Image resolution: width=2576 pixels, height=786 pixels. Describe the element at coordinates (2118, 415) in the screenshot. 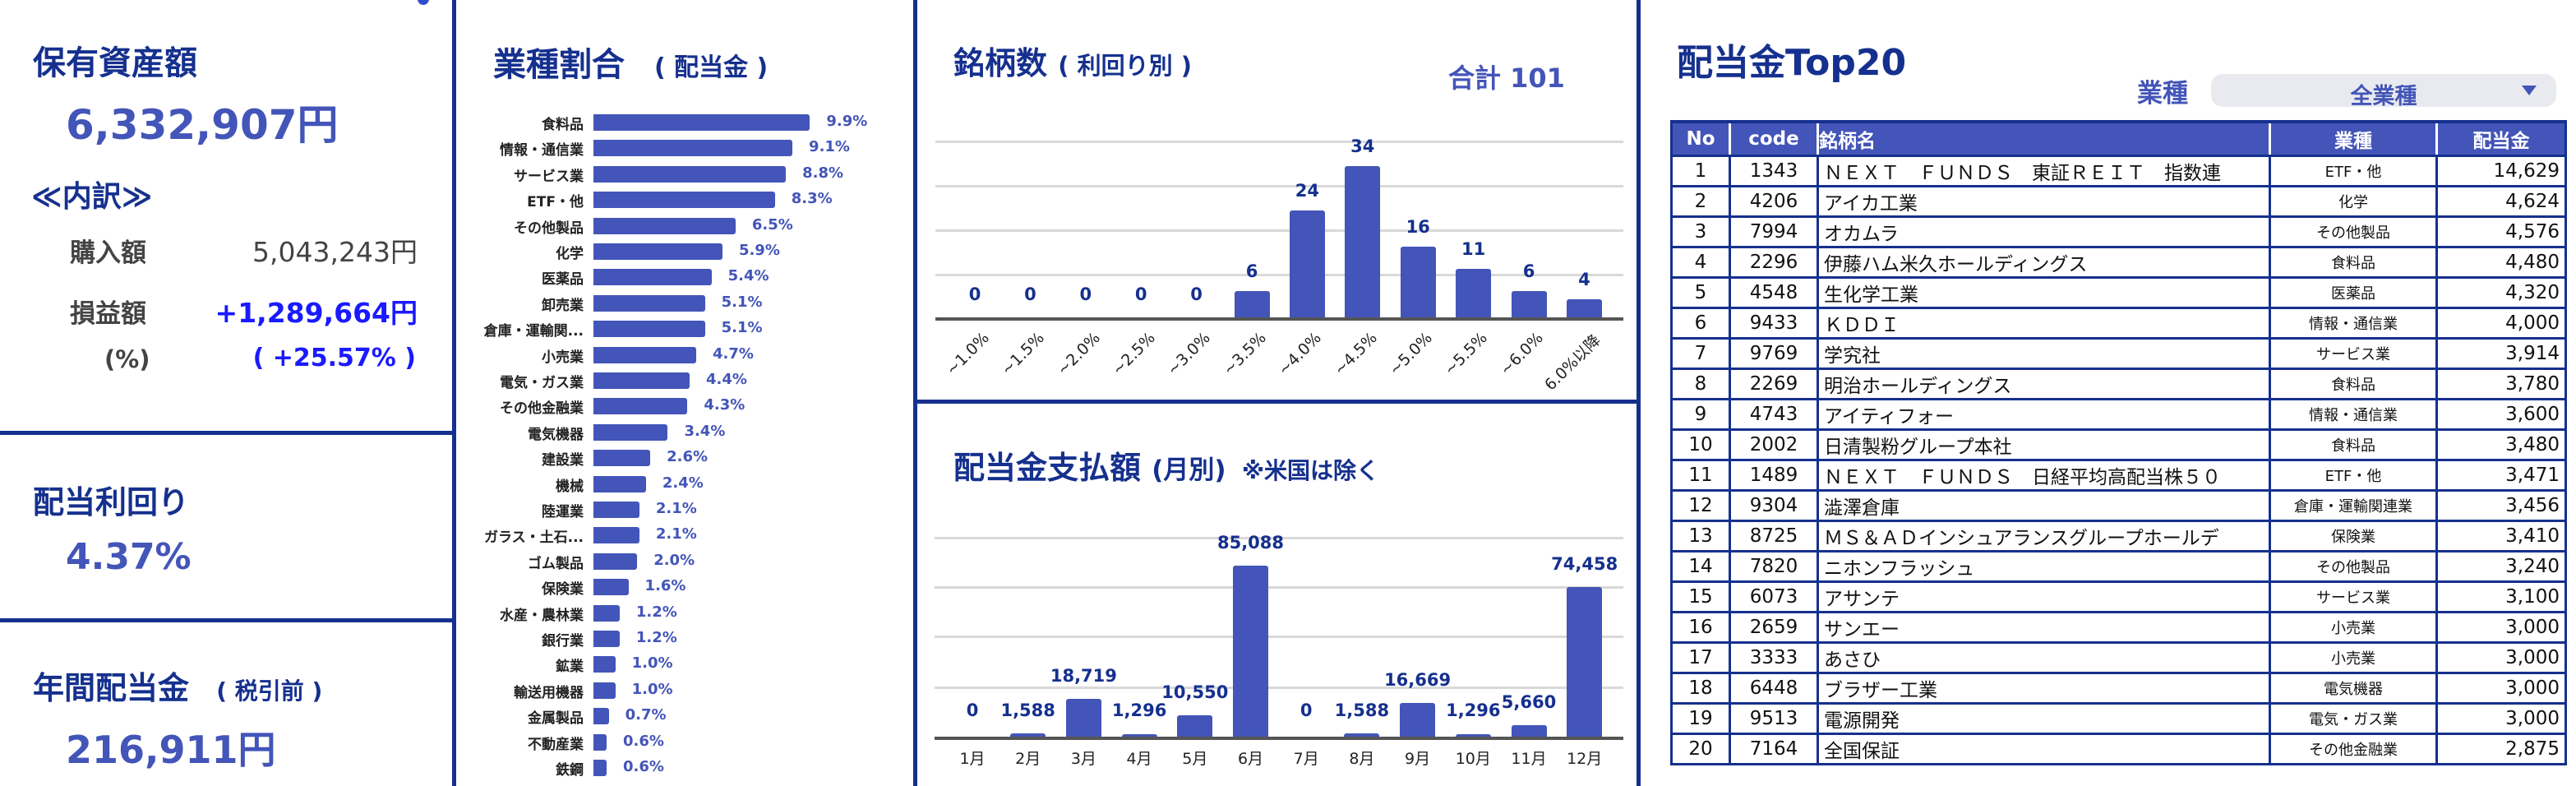

I see `table-row: 9 4743 アイティフォー 情報・通信業 3,600` at that location.